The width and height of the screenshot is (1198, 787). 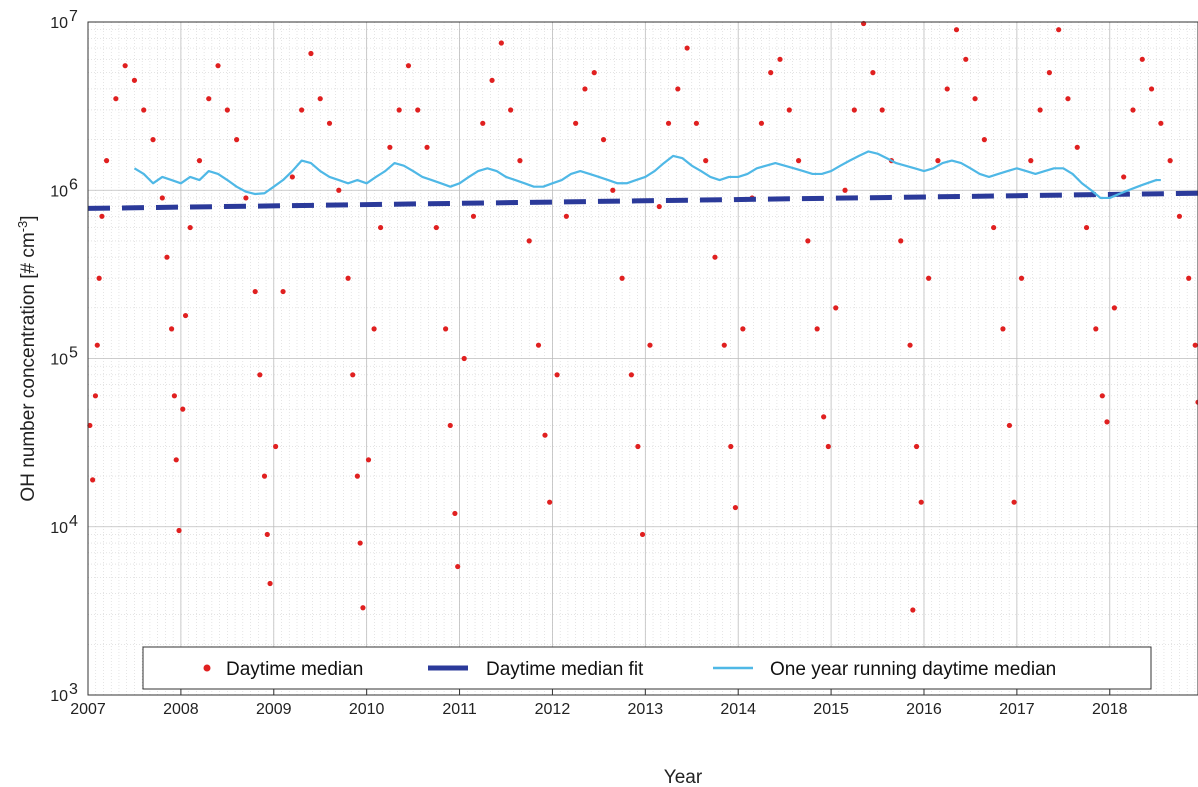 I want to click on legend-label-fit: Daytime median fit, so click(x=565, y=669).